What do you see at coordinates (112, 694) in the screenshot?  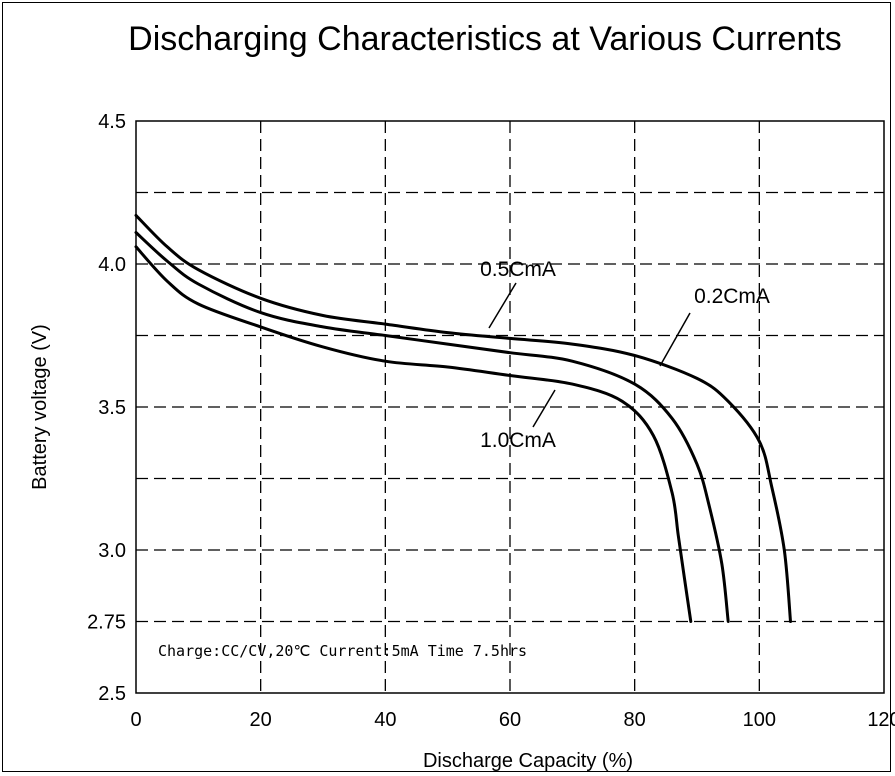 I see `y-tick-label: 2.5` at bounding box center [112, 694].